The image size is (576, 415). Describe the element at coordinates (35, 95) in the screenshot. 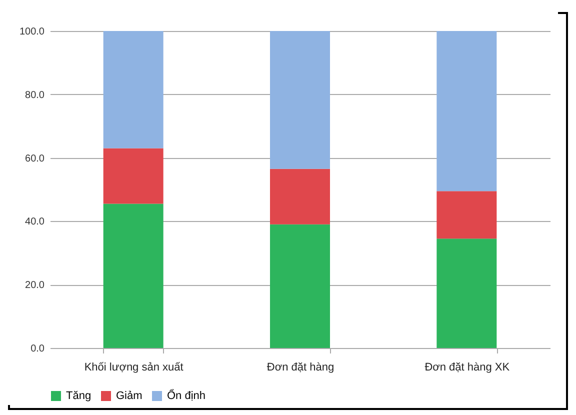

I see `y-tick-label: 80.0` at that location.